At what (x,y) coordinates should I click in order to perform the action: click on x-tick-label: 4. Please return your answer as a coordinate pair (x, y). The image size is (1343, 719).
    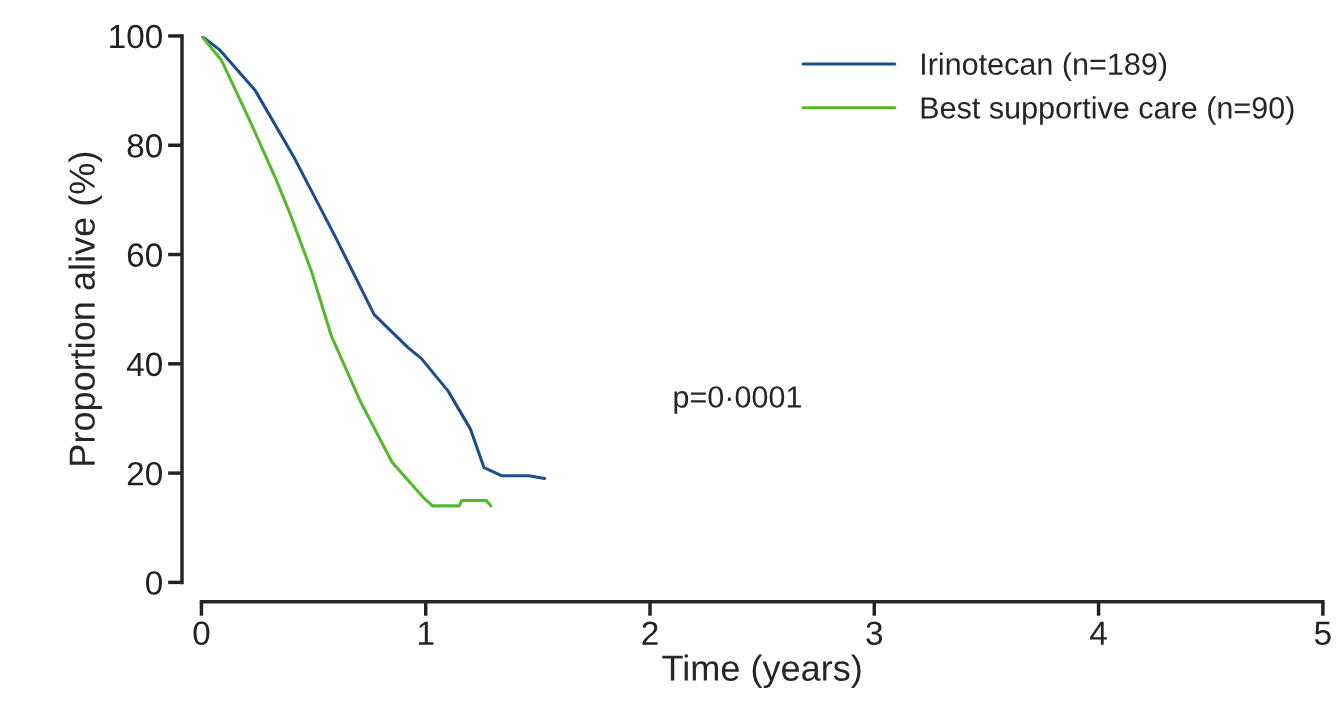
    Looking at the image, I should click on (1098, 633).